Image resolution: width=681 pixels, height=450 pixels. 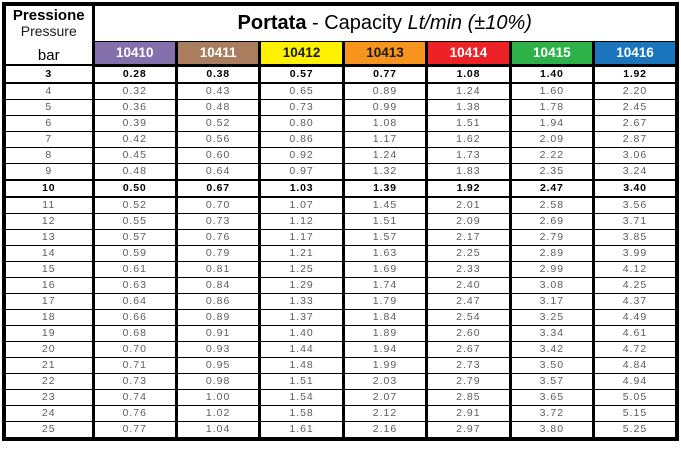 I want to click on pressure-cell: 22, so click(x=48, y=381).